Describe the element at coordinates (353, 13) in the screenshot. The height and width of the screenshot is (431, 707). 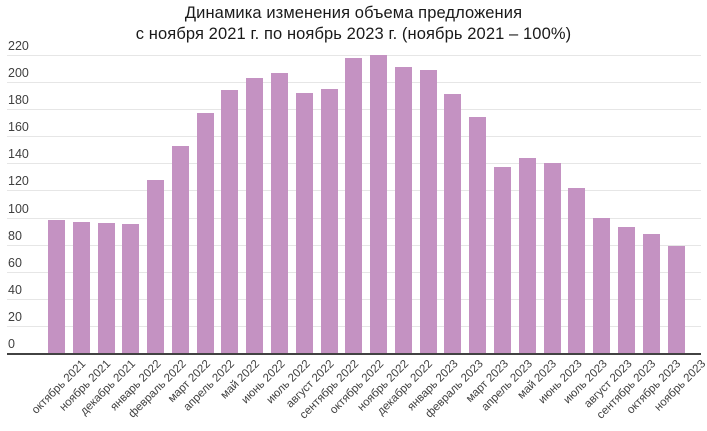
I see `chart-title-line1: Динамика изменения объема предложения` at that location.